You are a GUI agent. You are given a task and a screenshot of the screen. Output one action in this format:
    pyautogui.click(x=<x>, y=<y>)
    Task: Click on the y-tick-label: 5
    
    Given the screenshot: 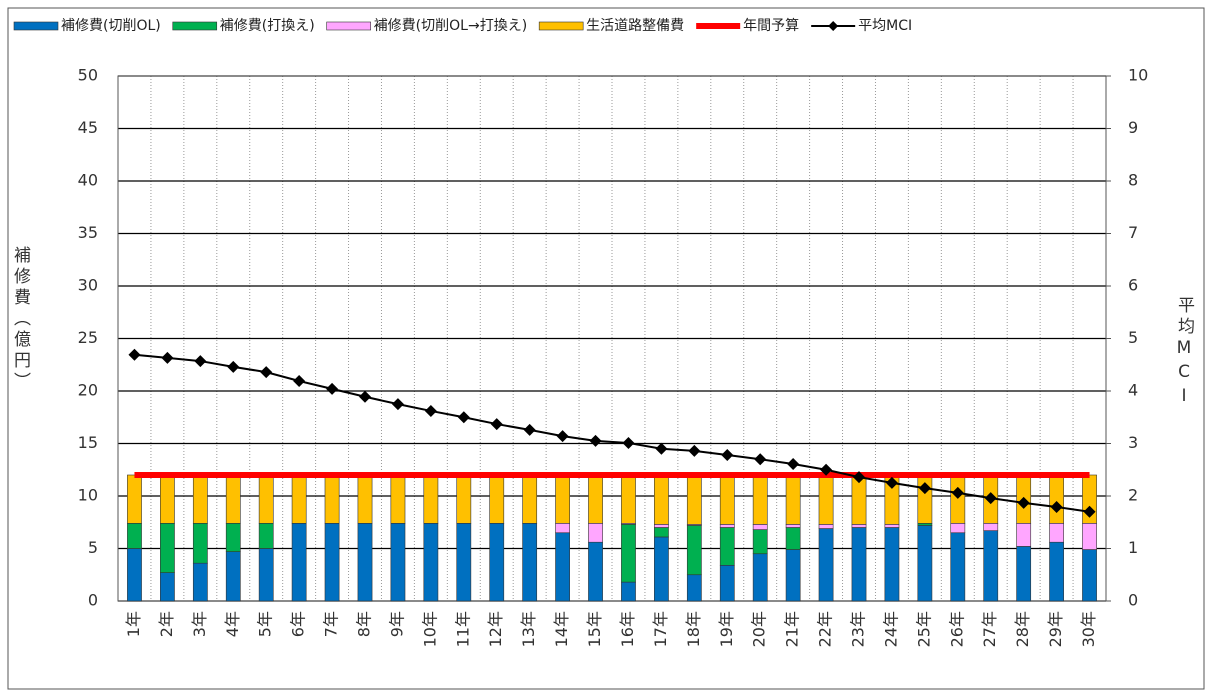 What is the action you would take?
    pyautogui.click(x=93, y=547)
    